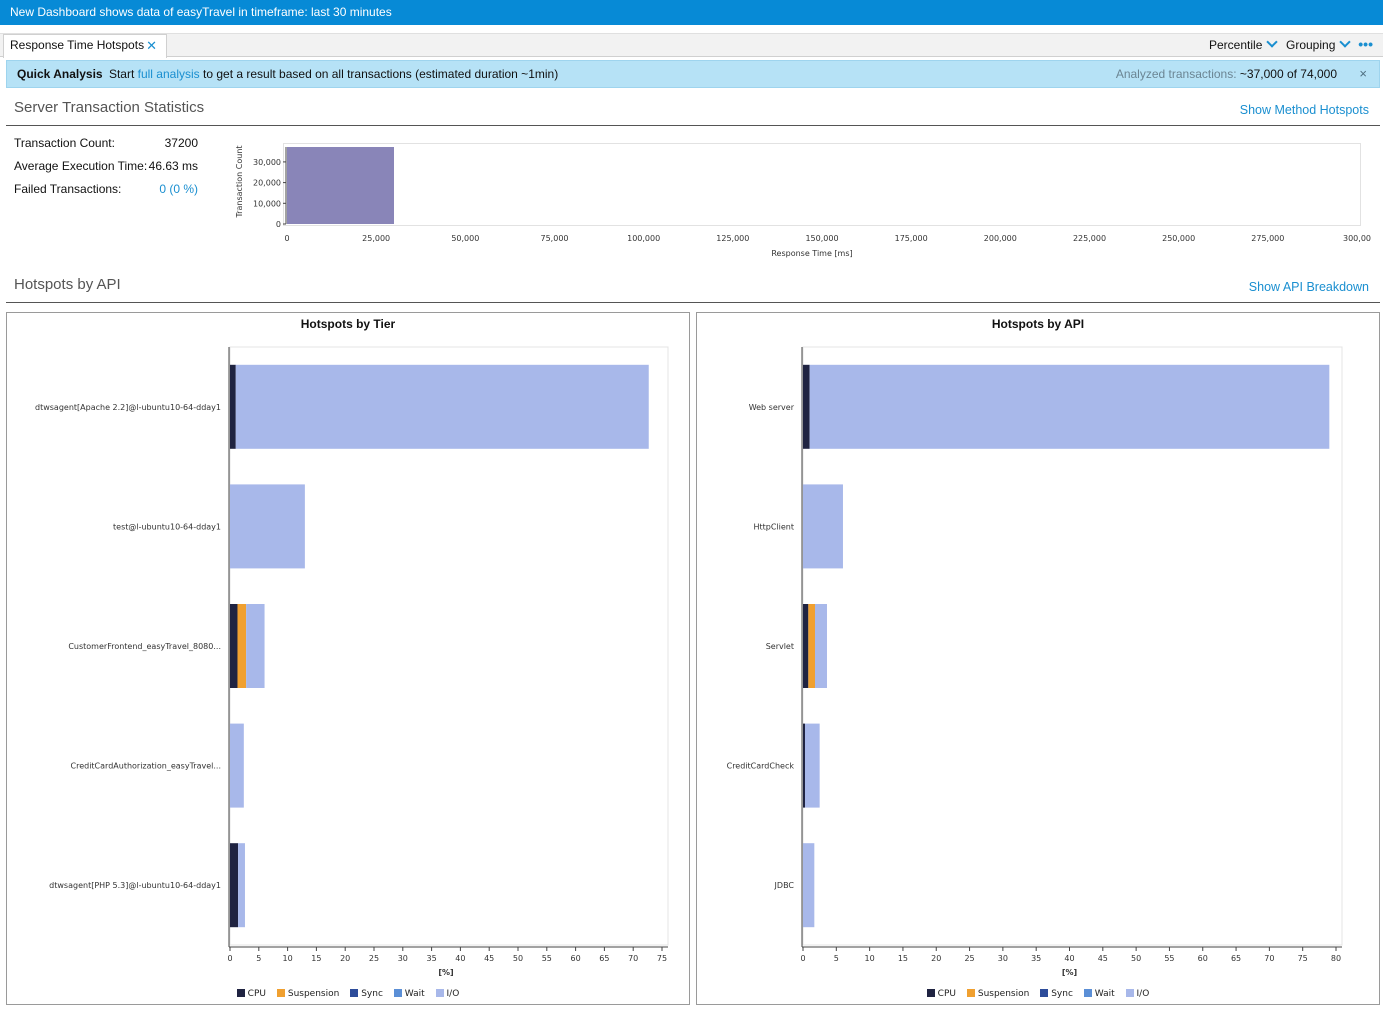 The height and width of the screenshot is (1009, 1383). I want to click on legend-sync: Sync, so click(366, 994).